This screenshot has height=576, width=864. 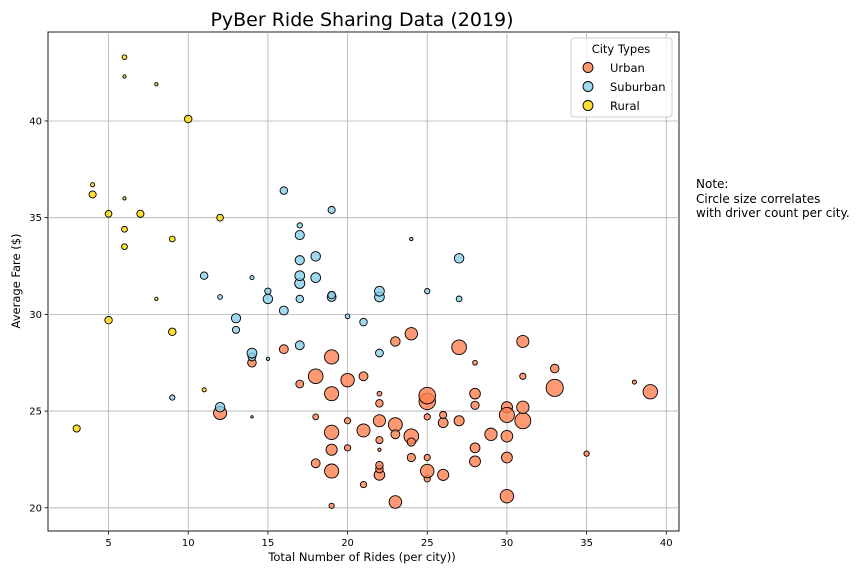 I want to click on legend-label: Suburban, so click(x=638, y=87).